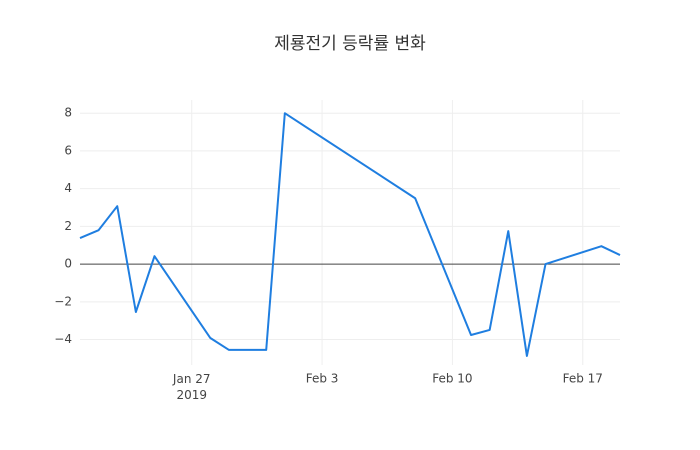  I want to click on y-tick-label: 8, so click(68, 113).